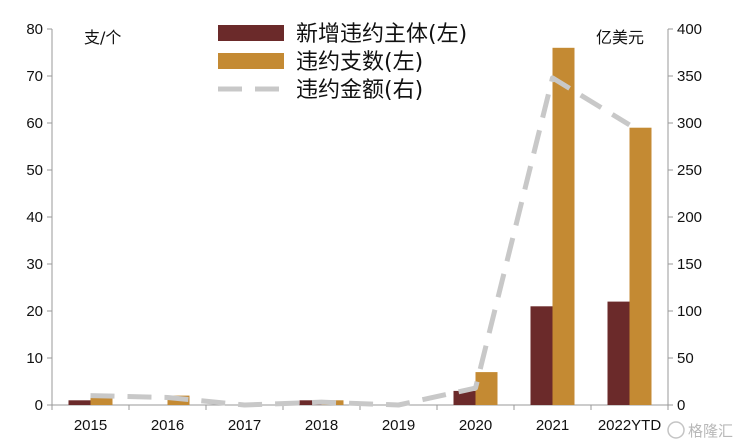 The image size is (735, 446). I want to click on left-tick-label: 60, so click(34, 123).